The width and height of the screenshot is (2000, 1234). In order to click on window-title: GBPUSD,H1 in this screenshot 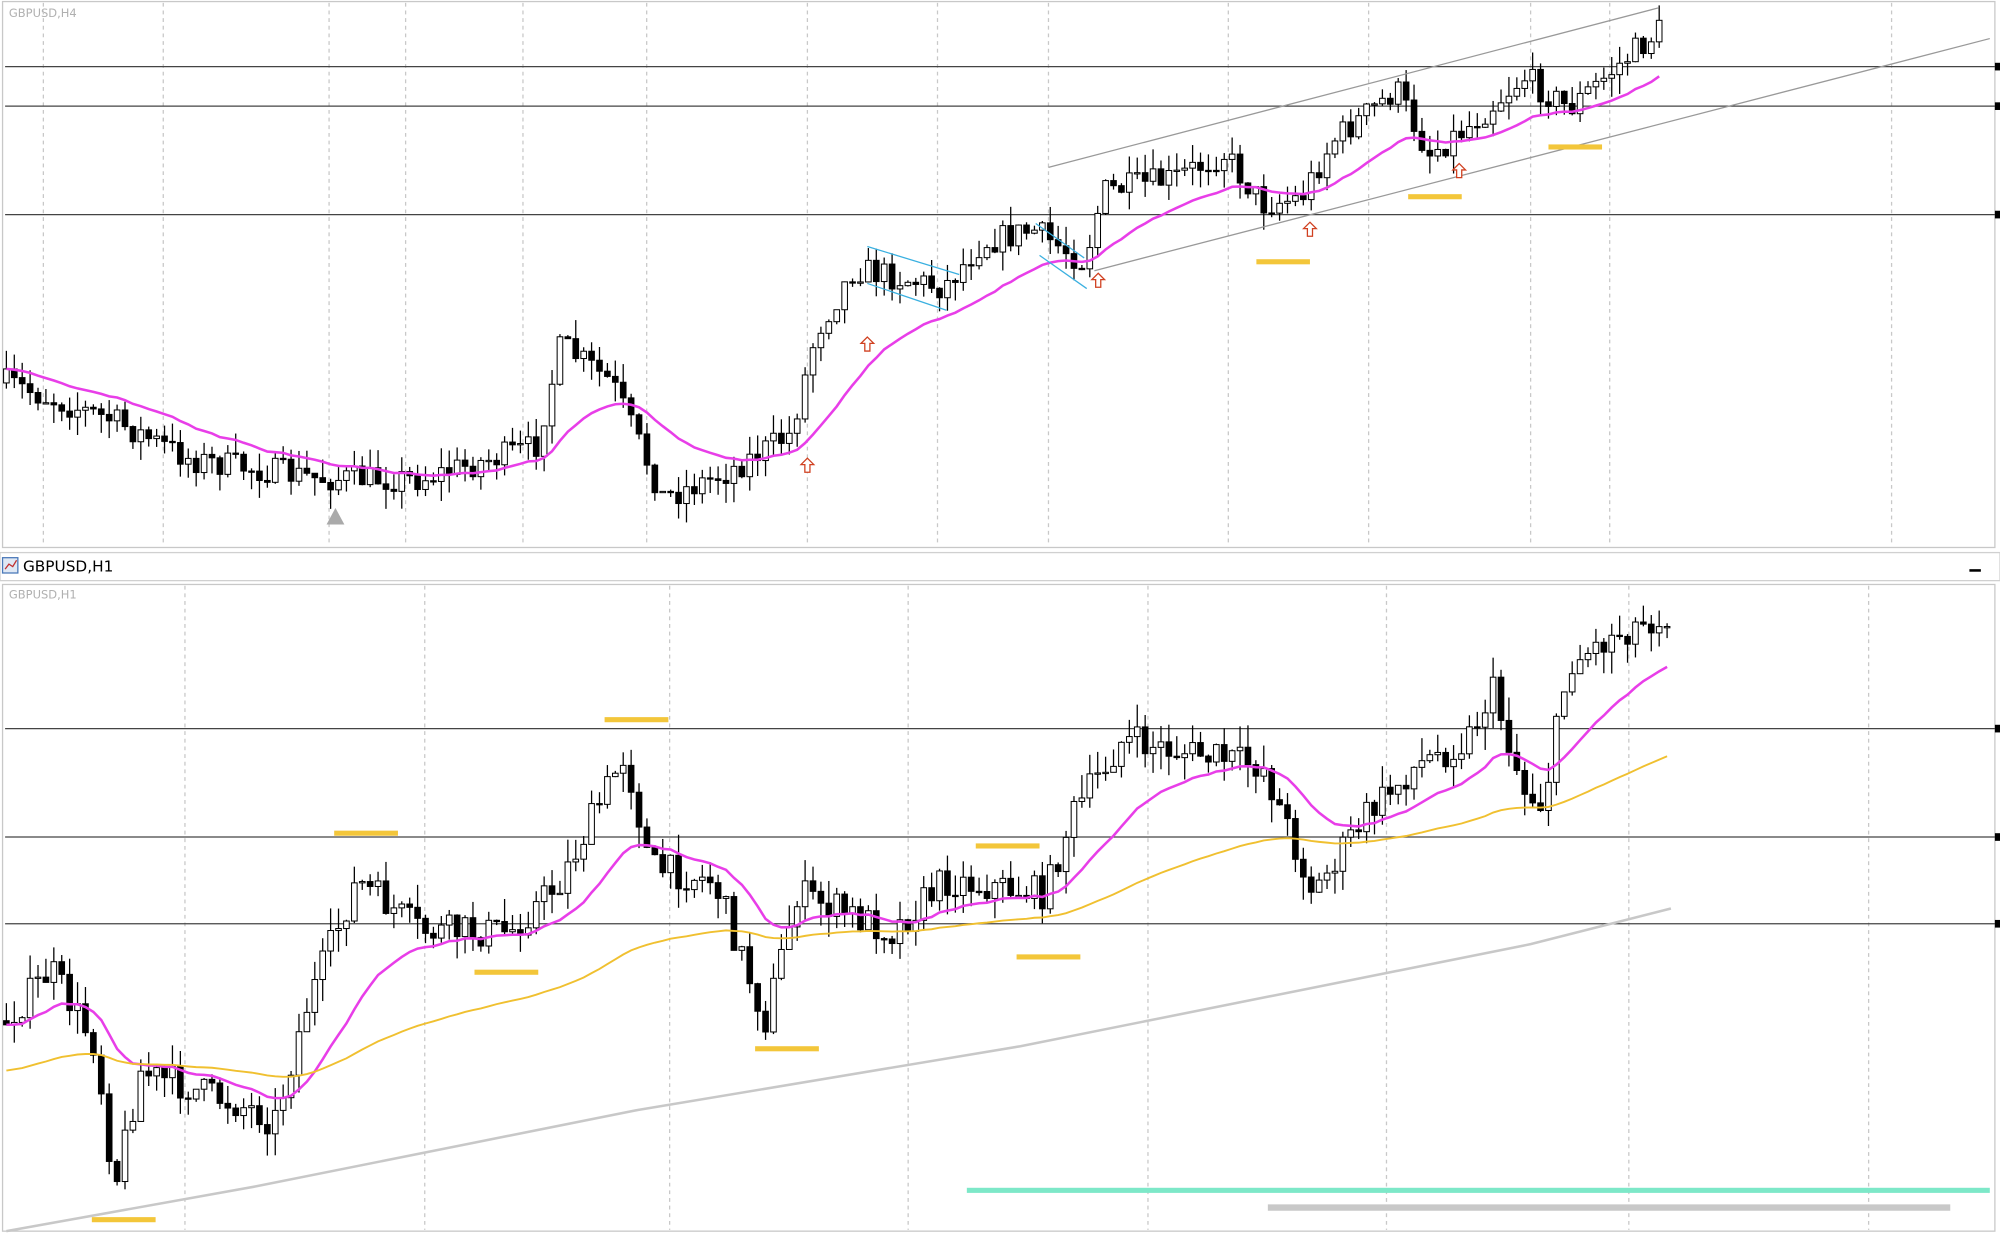, I will do `click(68, 567)`.